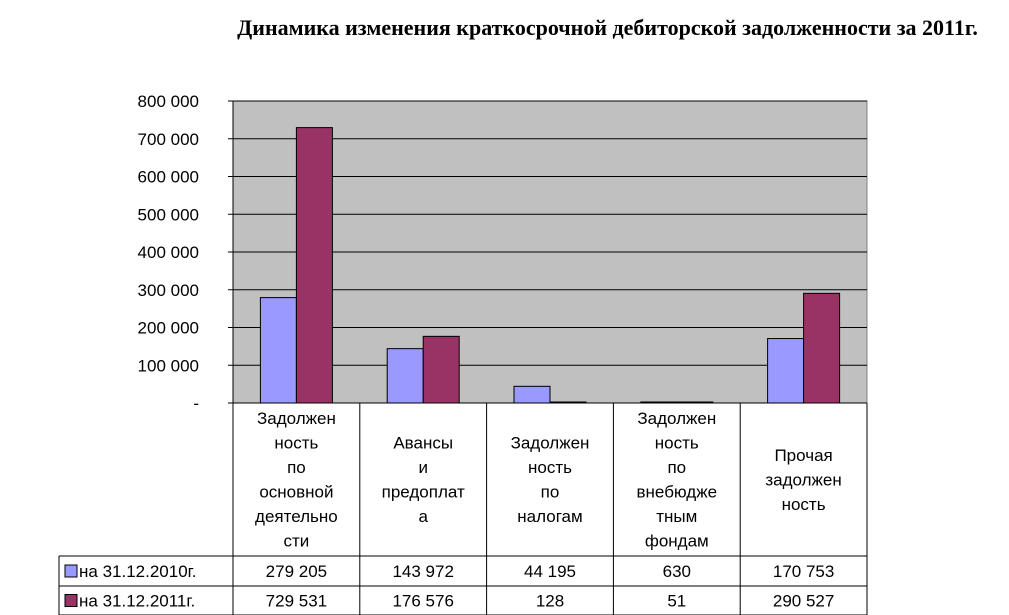  What do you see at coordinates (296, 492) in the screenshot?
I see `category-label-line: основной` at bounding box center [296, 492].